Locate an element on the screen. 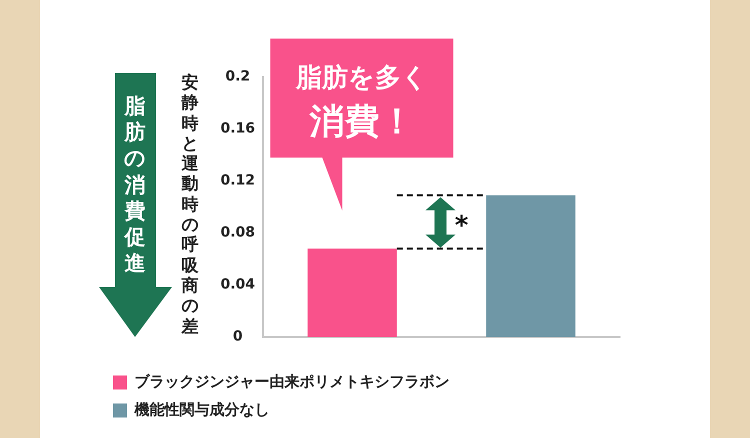 The image size is (750, 438). y-tick-label: 0.2 is located at coordinates (237, 76).